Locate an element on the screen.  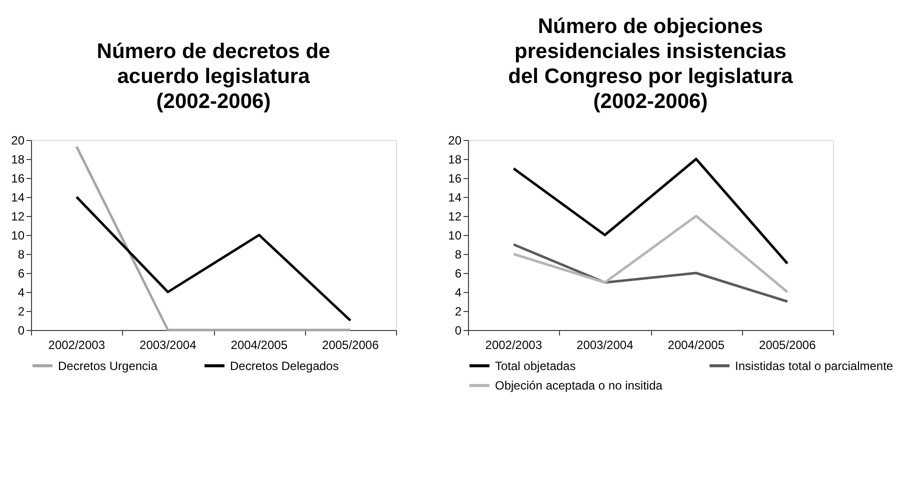
chart-title: Número de decretos de acuerdo legislatura (2002-2006) is located at coordinates (213, 76).